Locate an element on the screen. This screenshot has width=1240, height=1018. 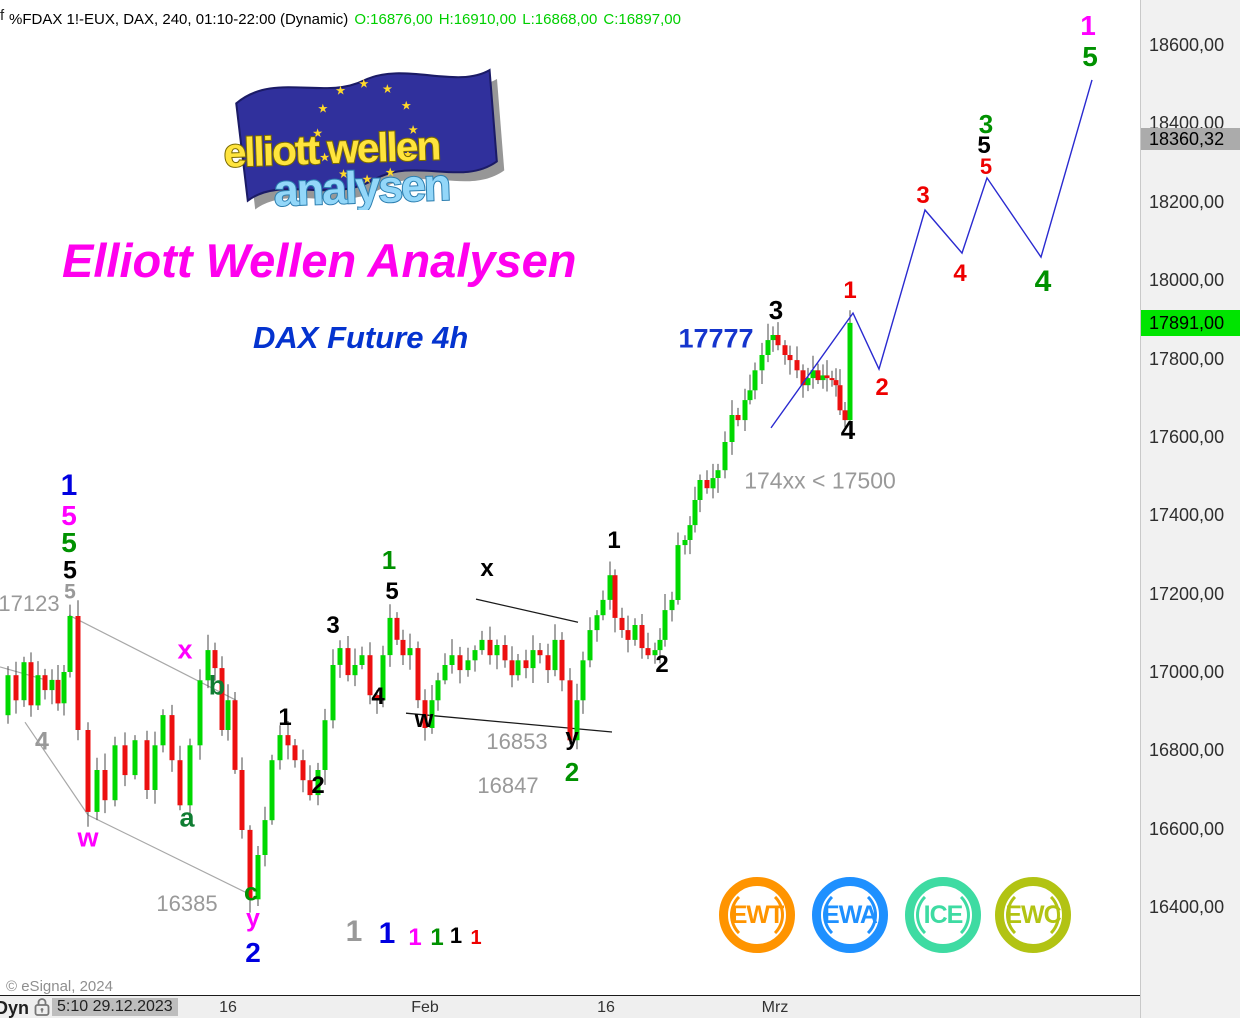
wave-label: 16853 is located at coordinates (517, 741).